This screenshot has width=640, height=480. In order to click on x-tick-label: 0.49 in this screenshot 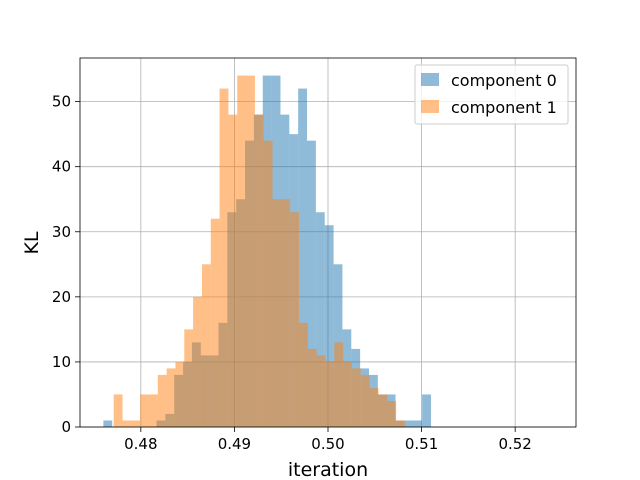, I will do `click(234, 444)`.